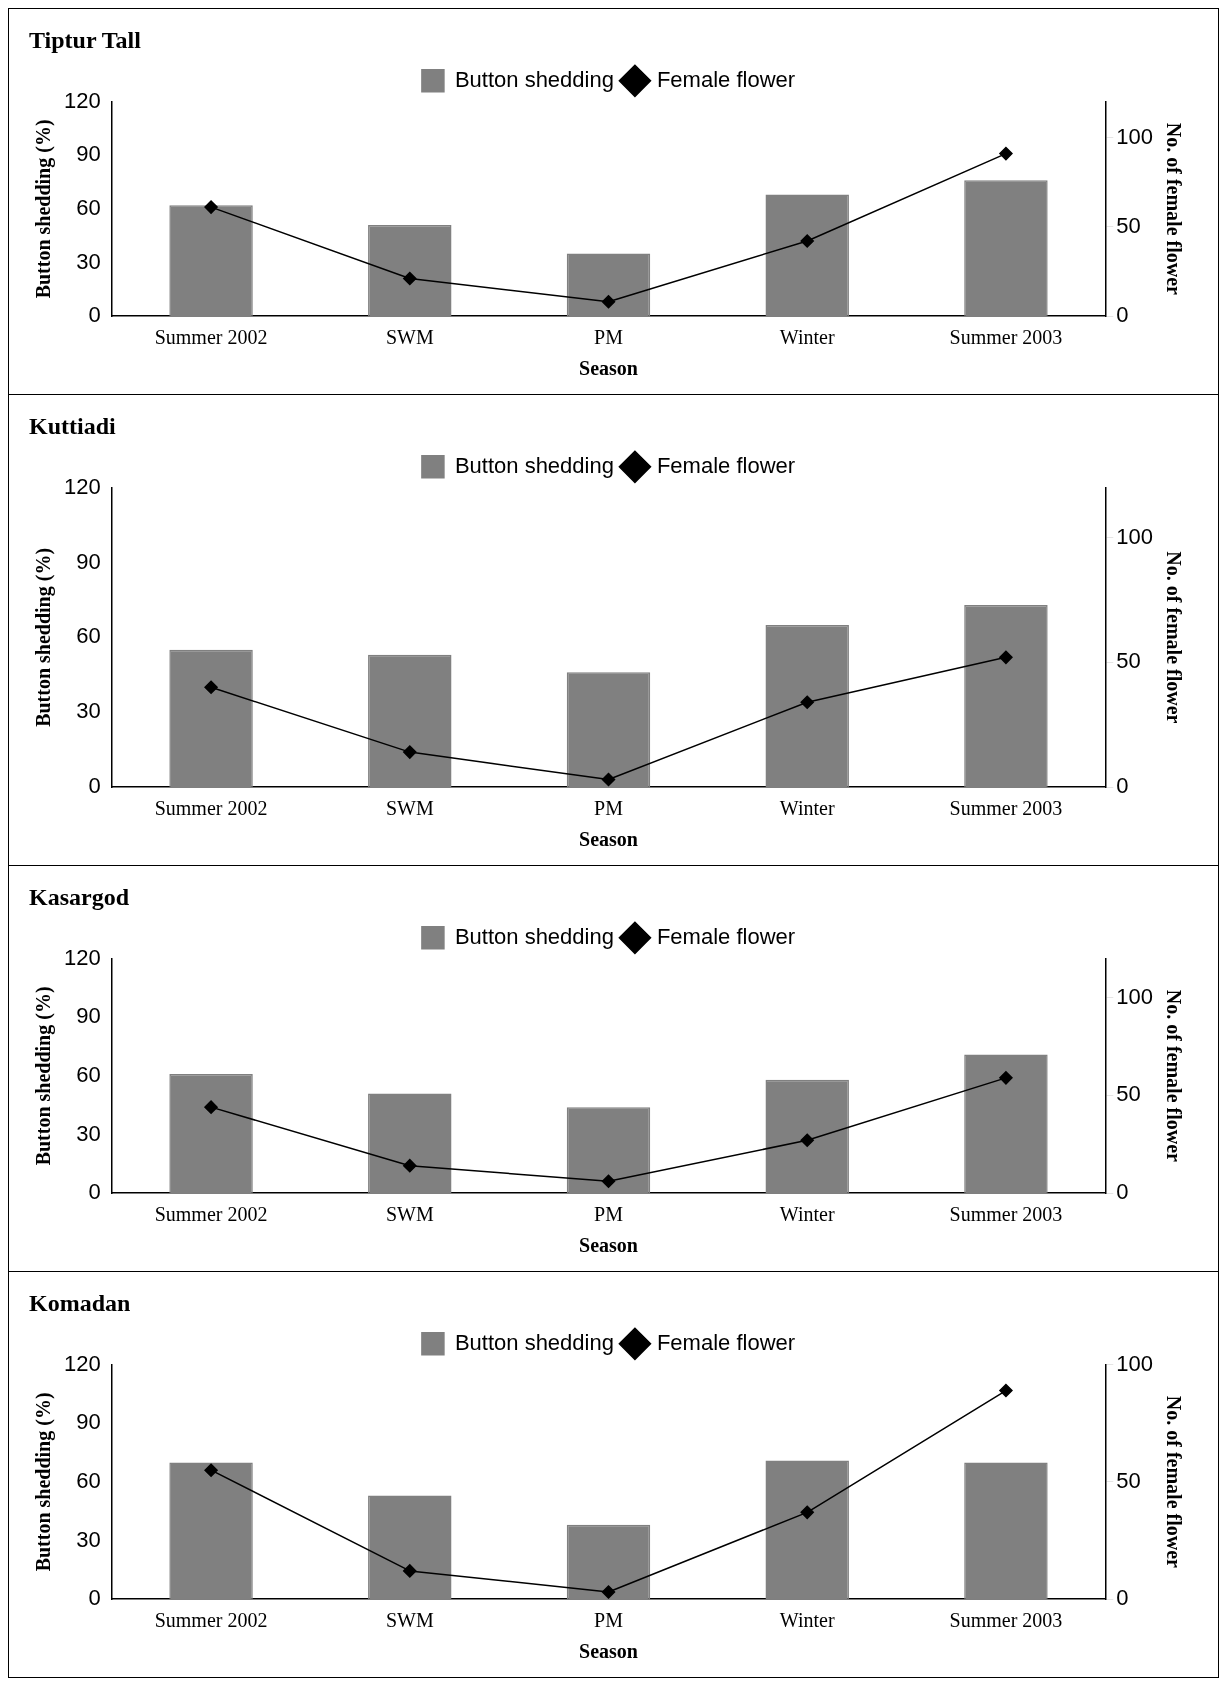 This screenshot has width=1227, height=1683. Describe the element at coordinates (73, 425) in the screenshot. I see `chart-title: Kuttiadi` at that location.